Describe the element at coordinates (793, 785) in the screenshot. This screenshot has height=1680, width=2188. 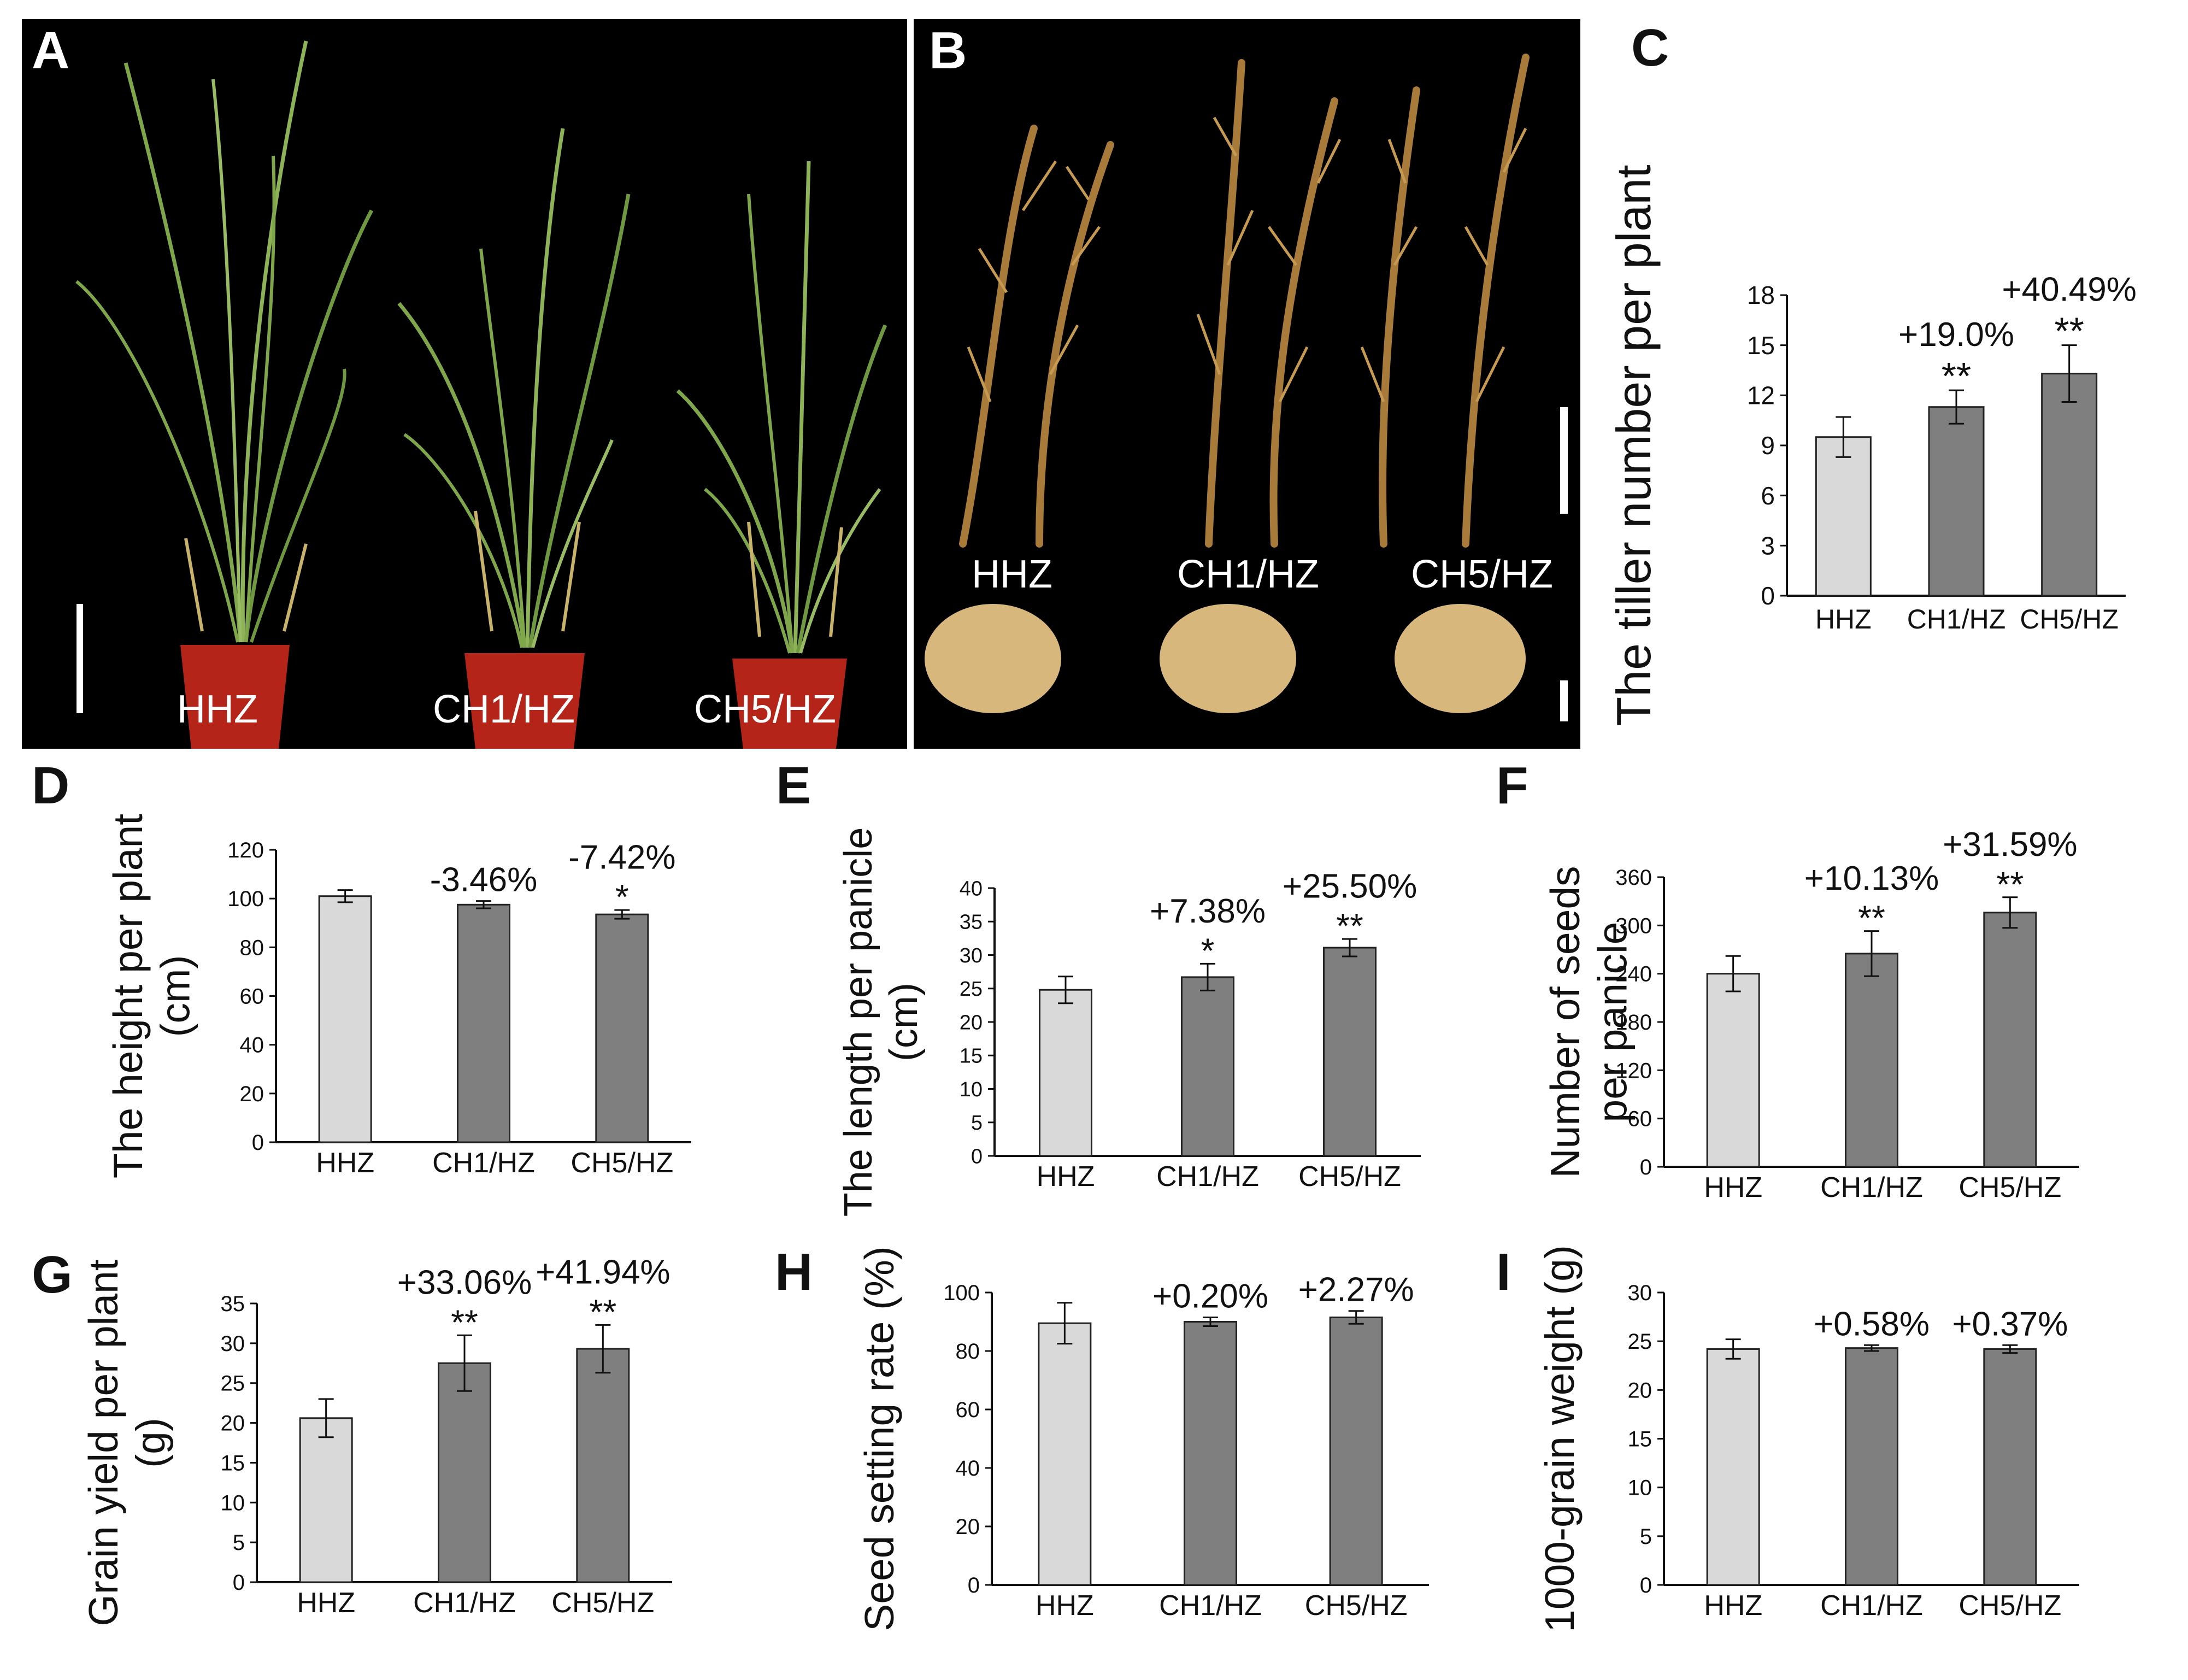
I see `panel-letter-e: E` at that location.